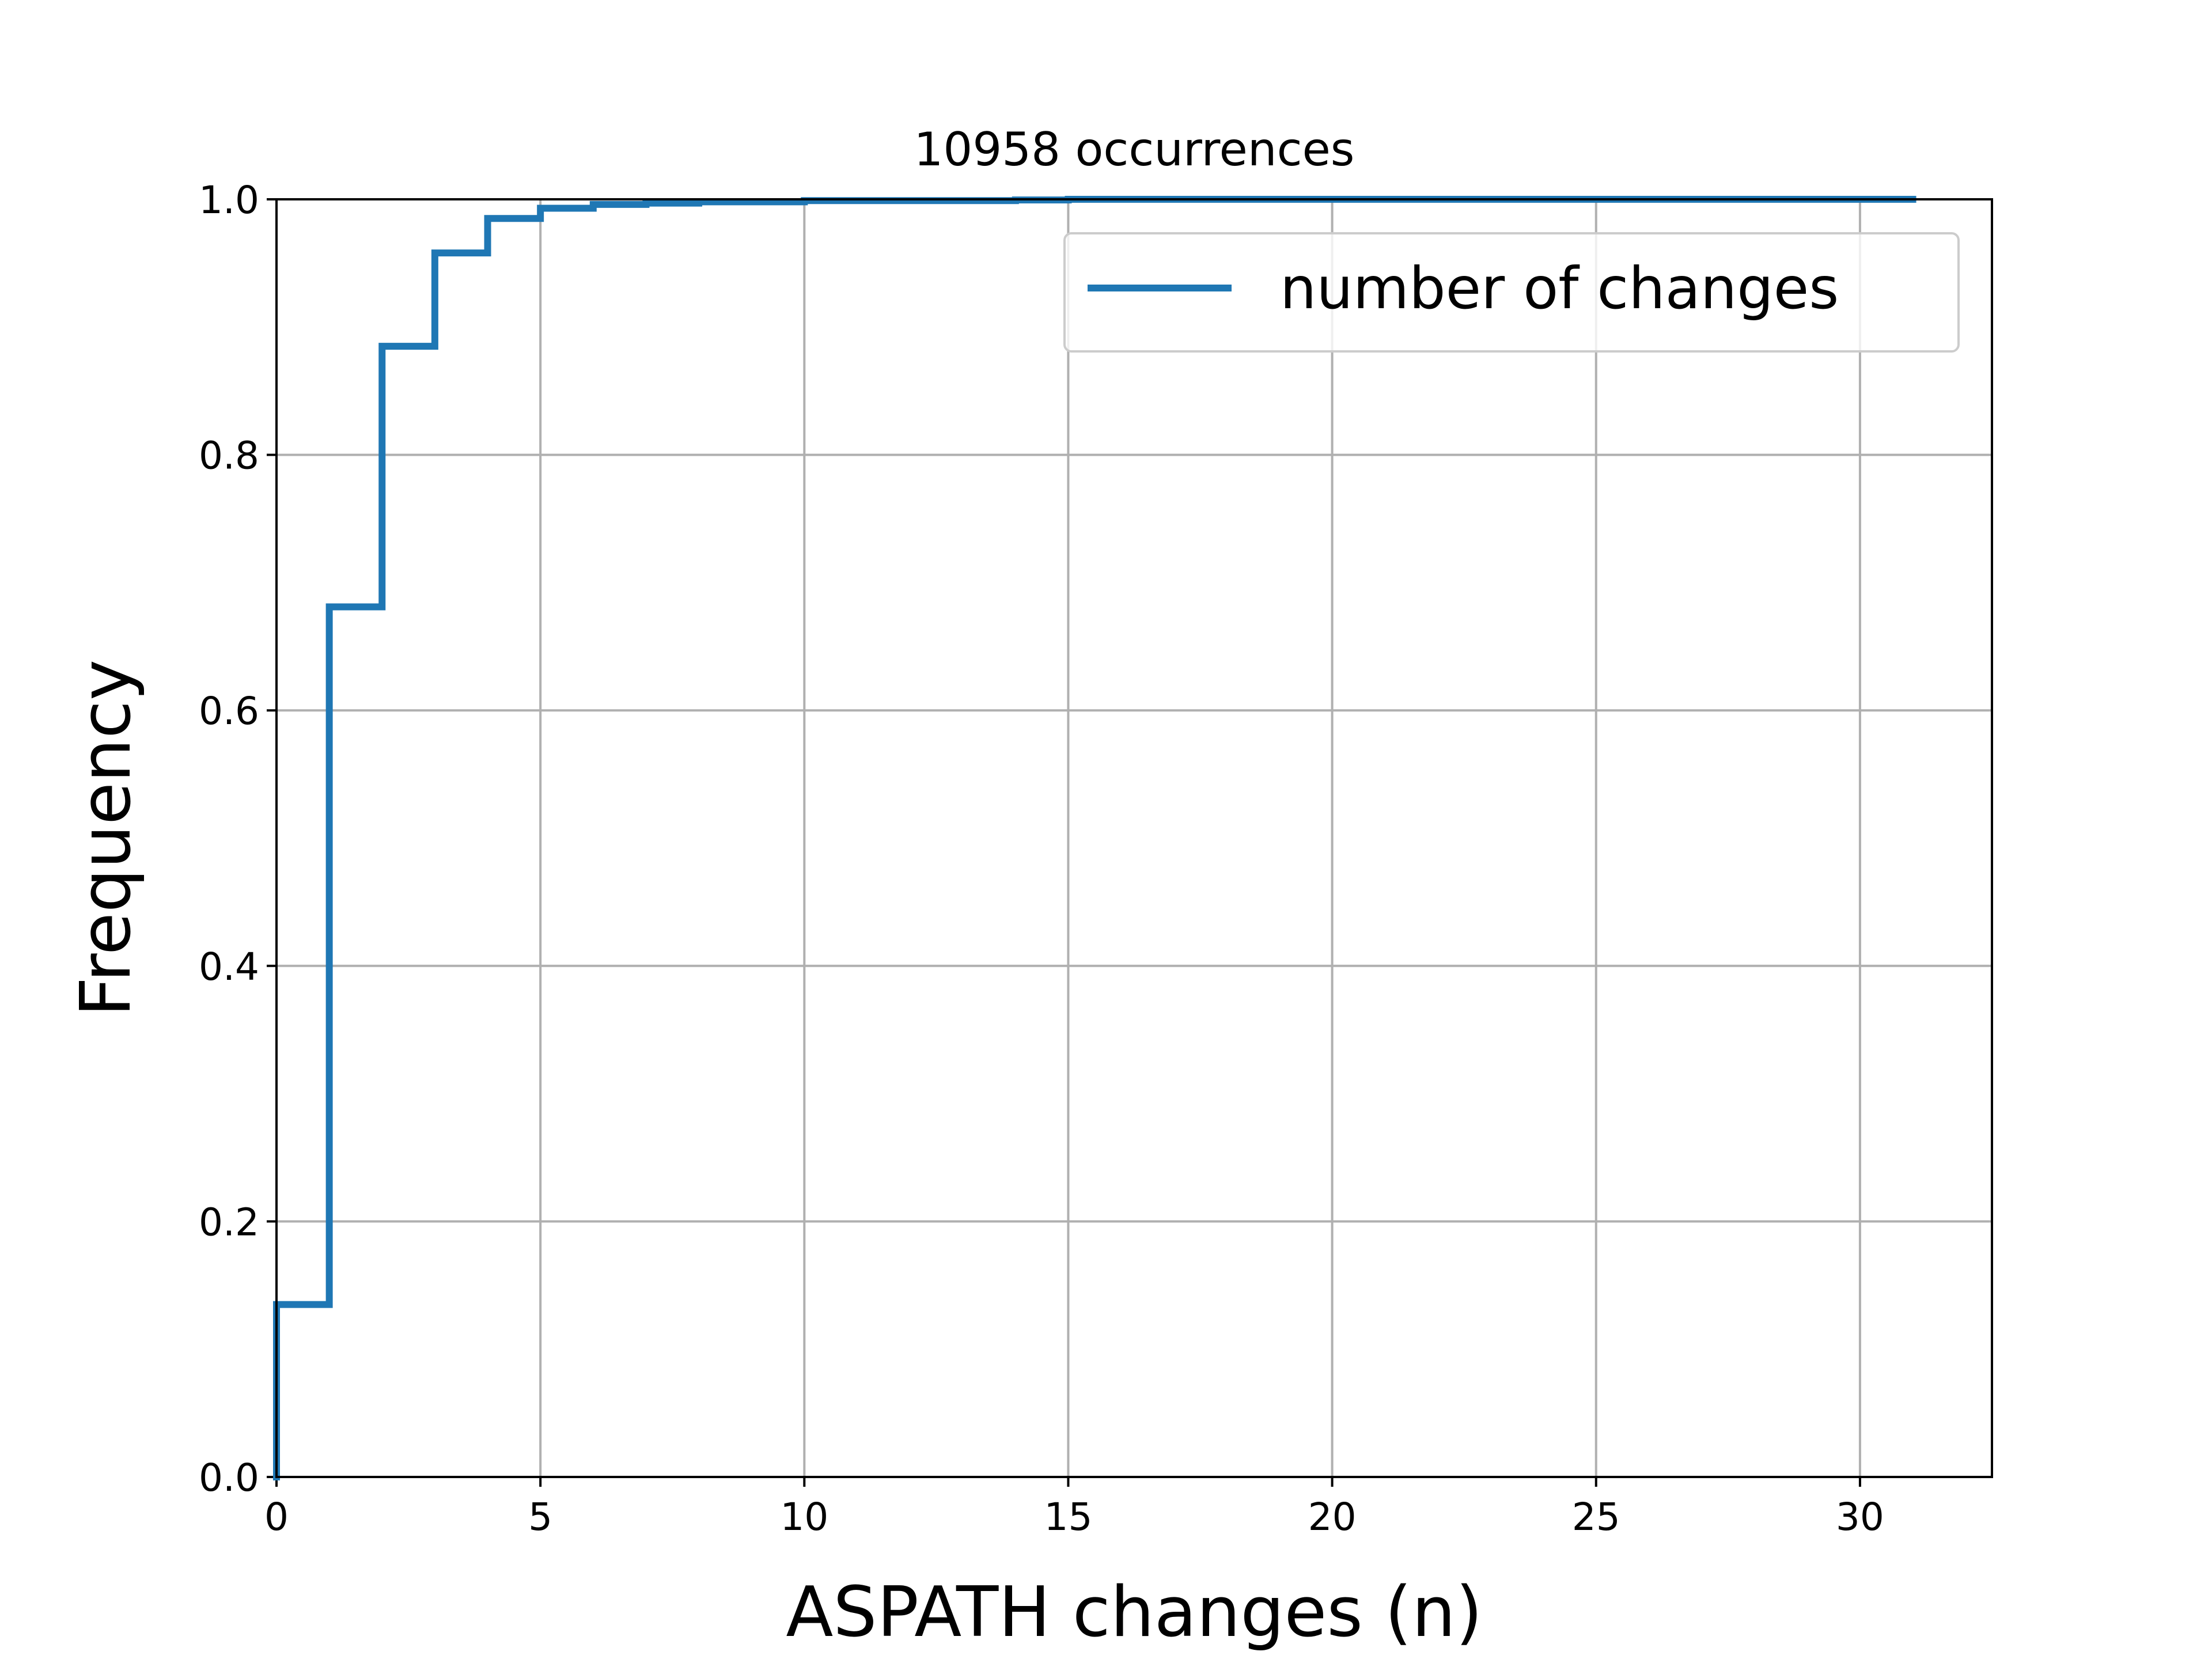  Describe the element at coordinates (229, 1222) in the screenshot. I see `y-tick-label: 0.2` at that location.